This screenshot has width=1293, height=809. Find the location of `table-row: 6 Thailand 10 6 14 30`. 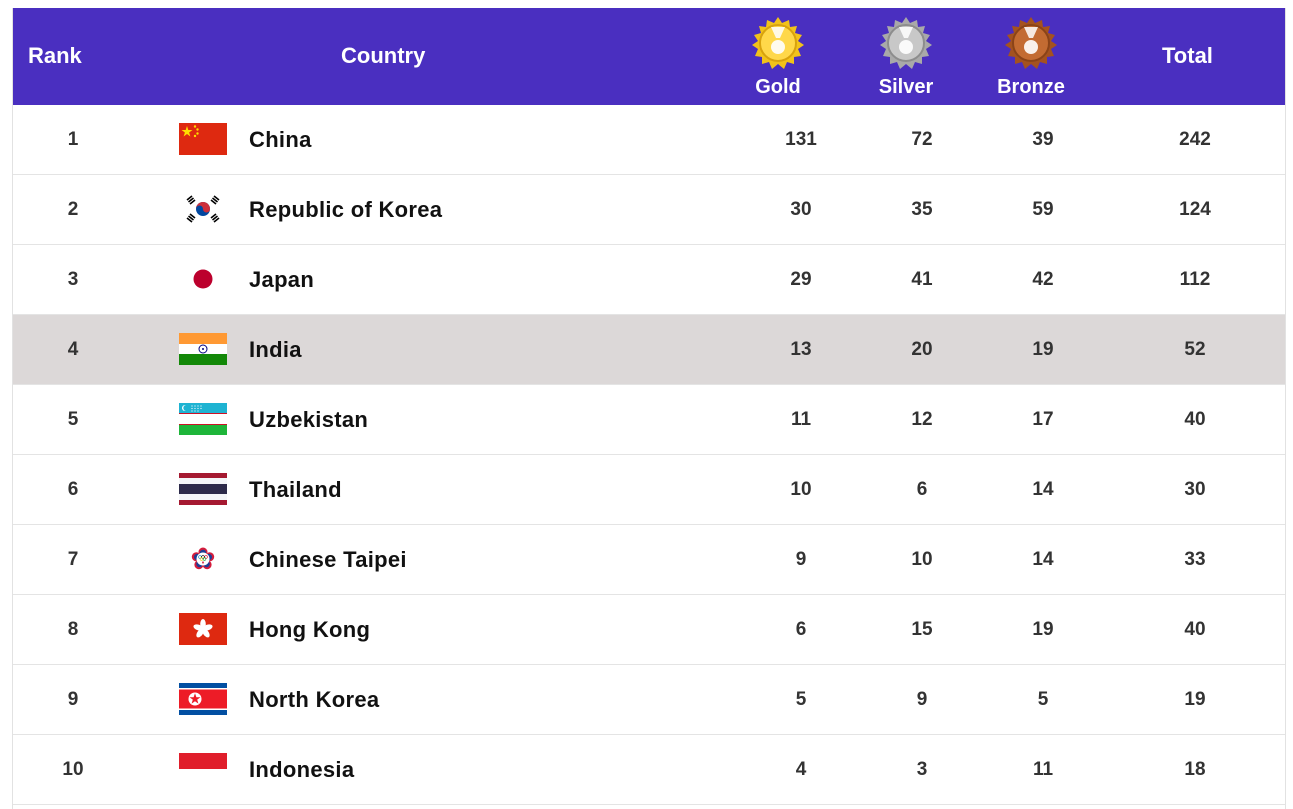

table-row: 6 Thailand 10 6 14 30 is located at coordinates (649, 490).